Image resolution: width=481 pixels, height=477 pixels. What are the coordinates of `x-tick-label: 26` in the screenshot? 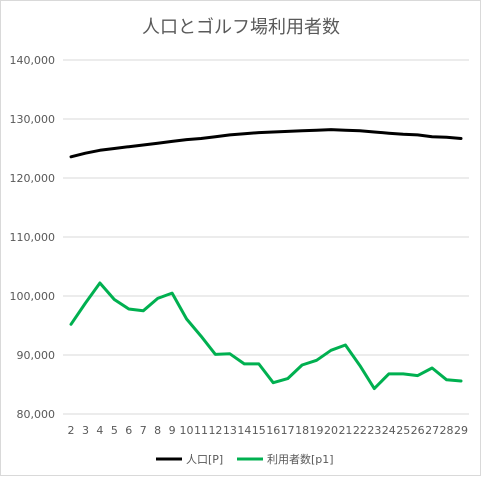 It's located at (418, 430).